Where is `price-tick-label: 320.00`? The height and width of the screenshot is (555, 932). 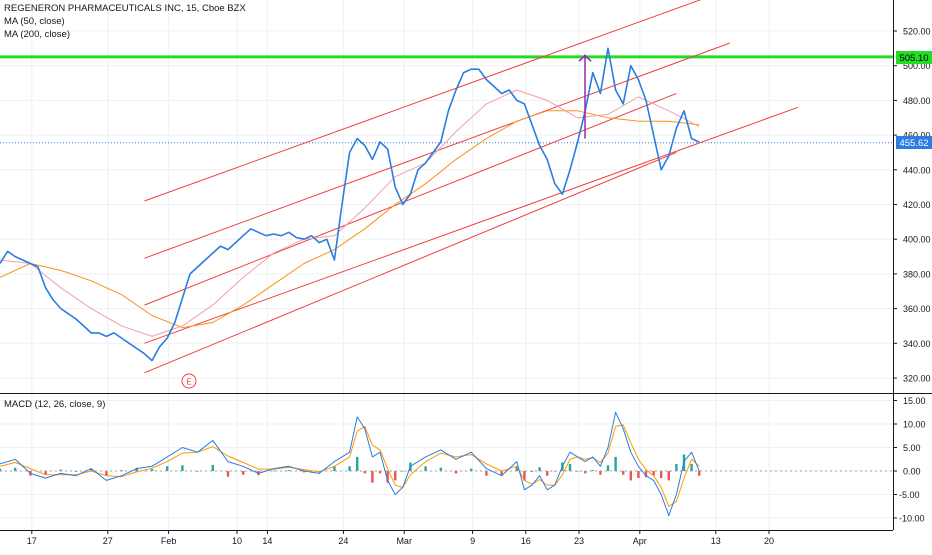
price-tick-label: 320.00 is located at coordinates (917, 379).